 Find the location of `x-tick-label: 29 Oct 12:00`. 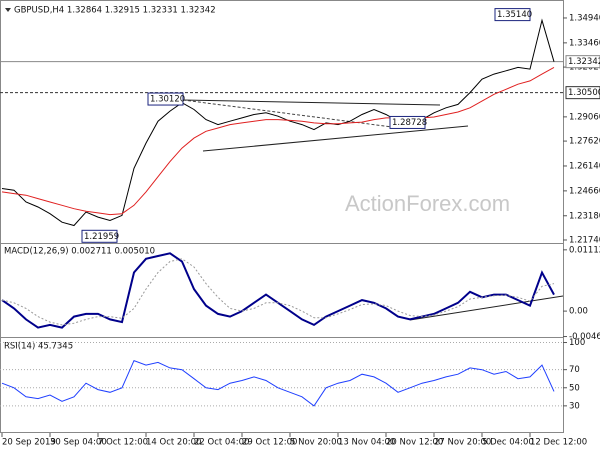

x-tick-label: 29 Oct 12:00 is located at coordinates (269, 443).